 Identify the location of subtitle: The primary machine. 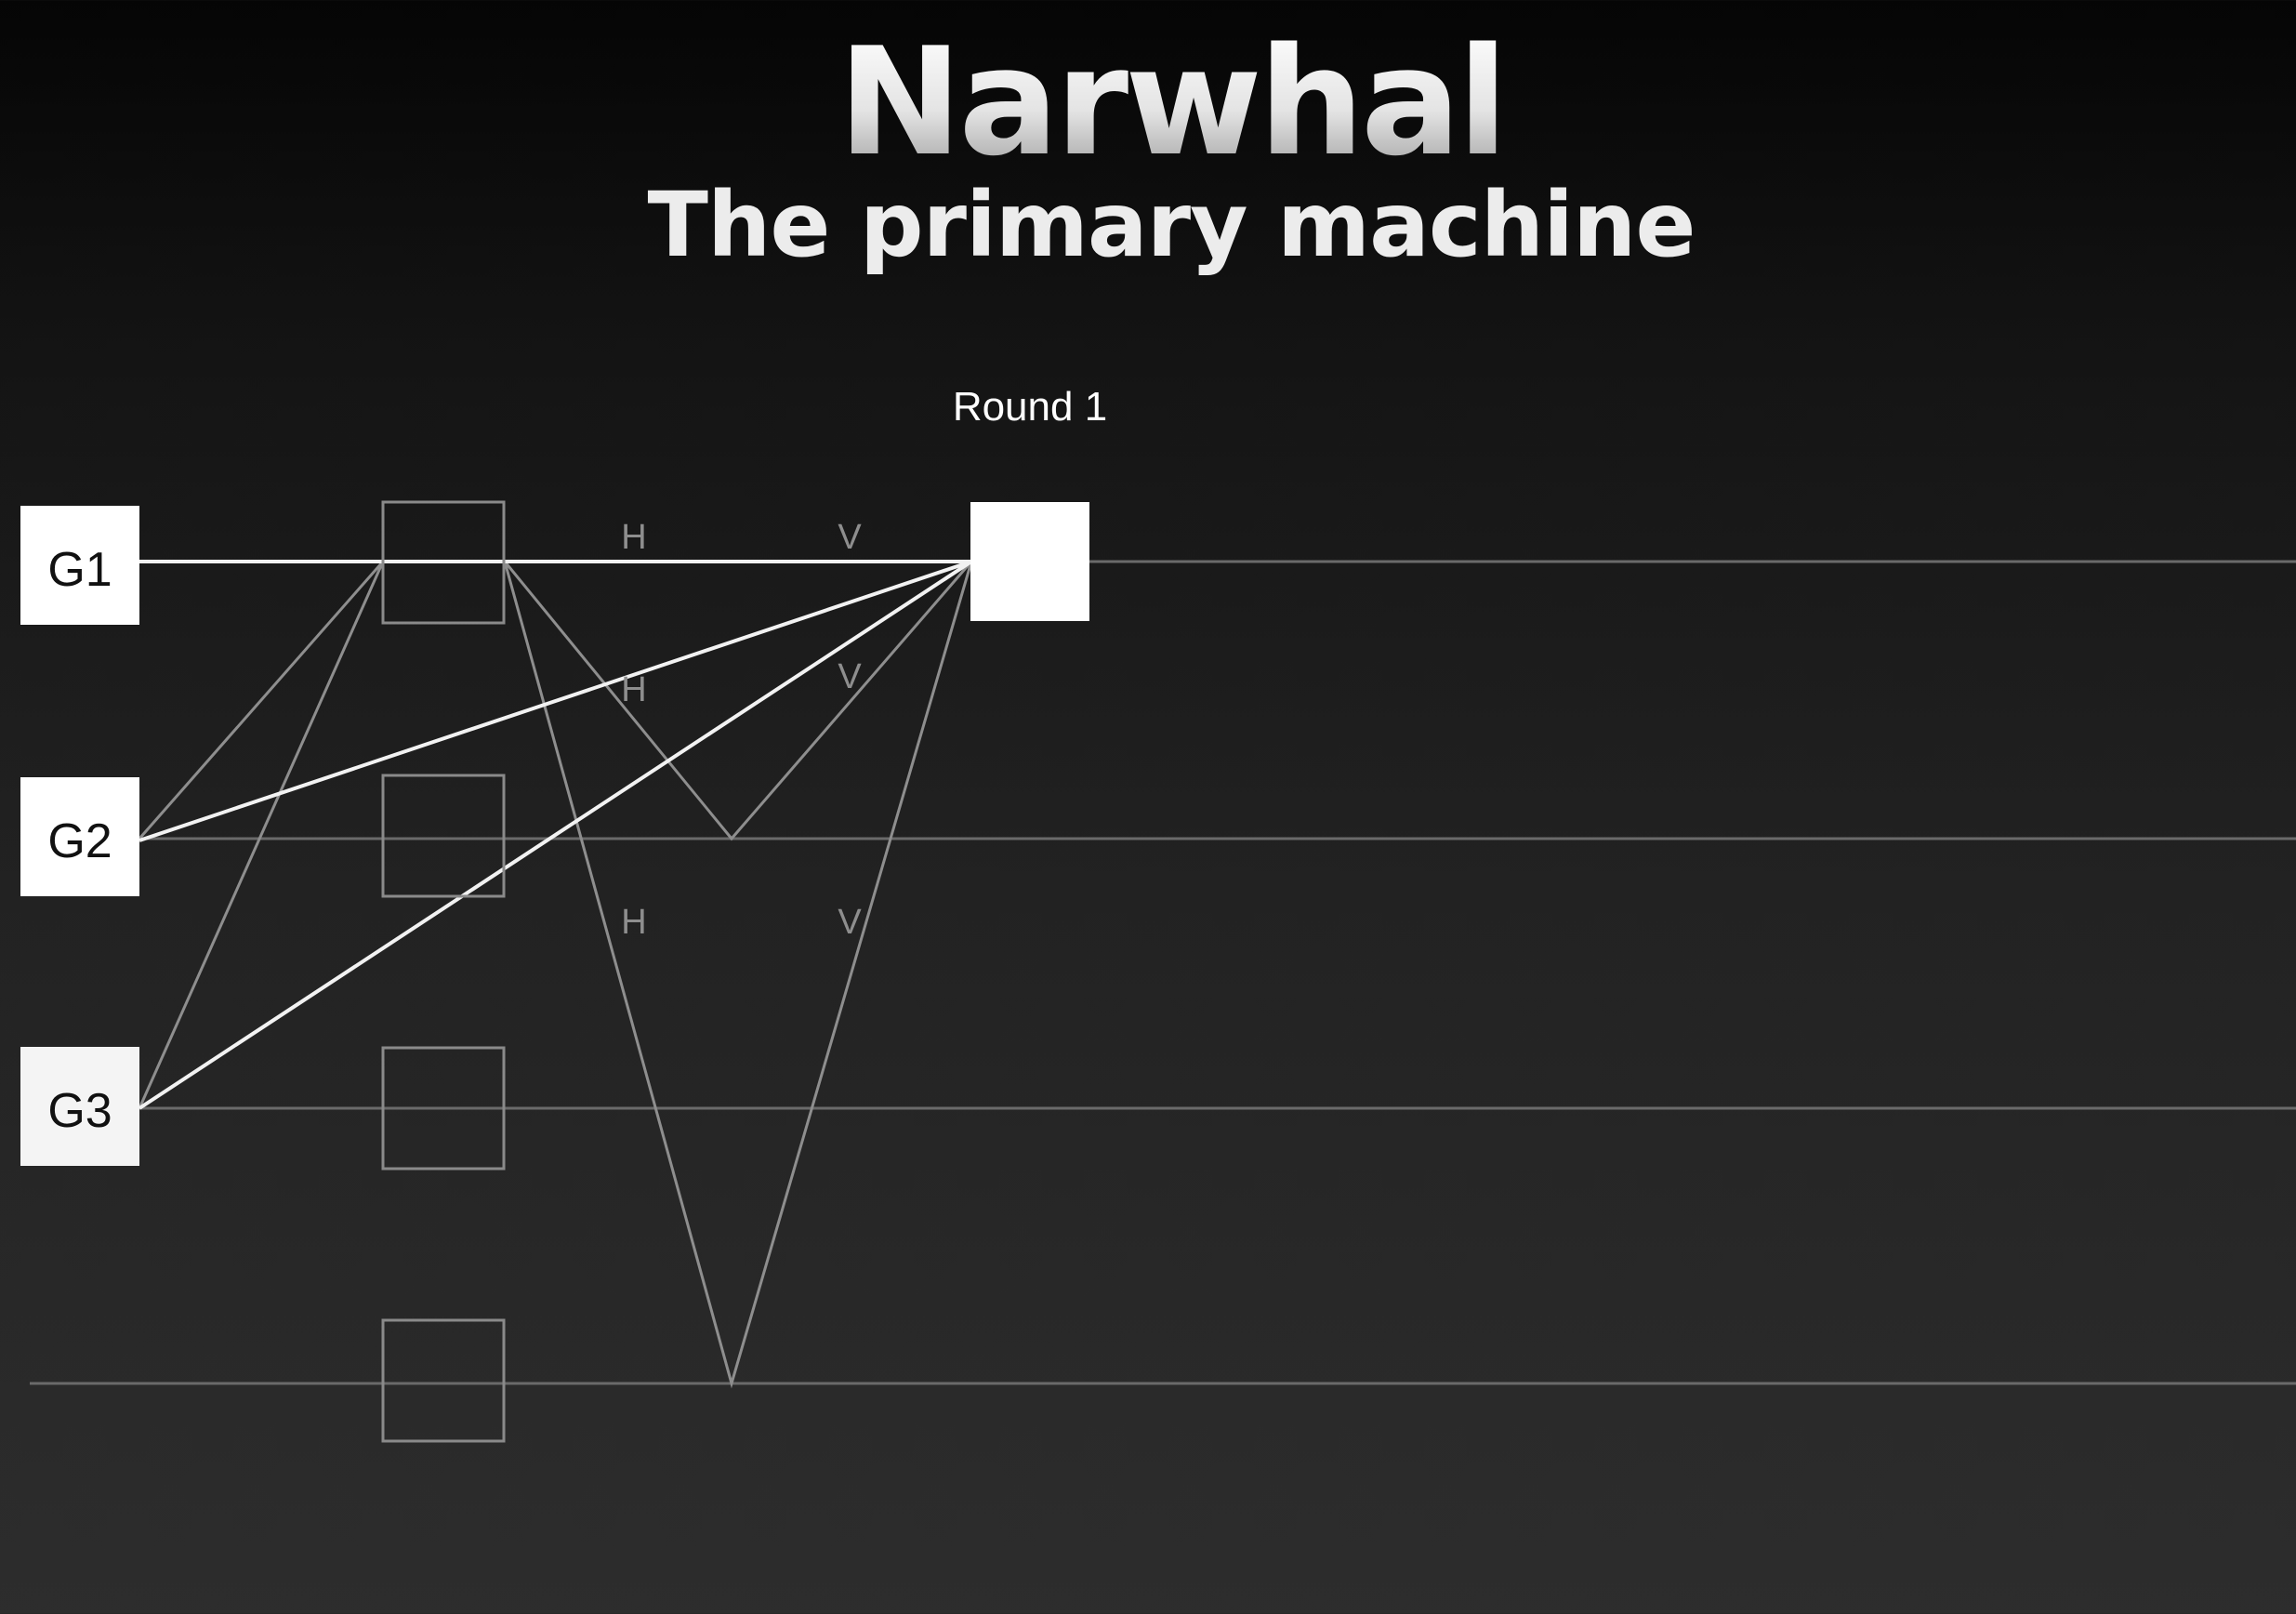
(1172, 225).